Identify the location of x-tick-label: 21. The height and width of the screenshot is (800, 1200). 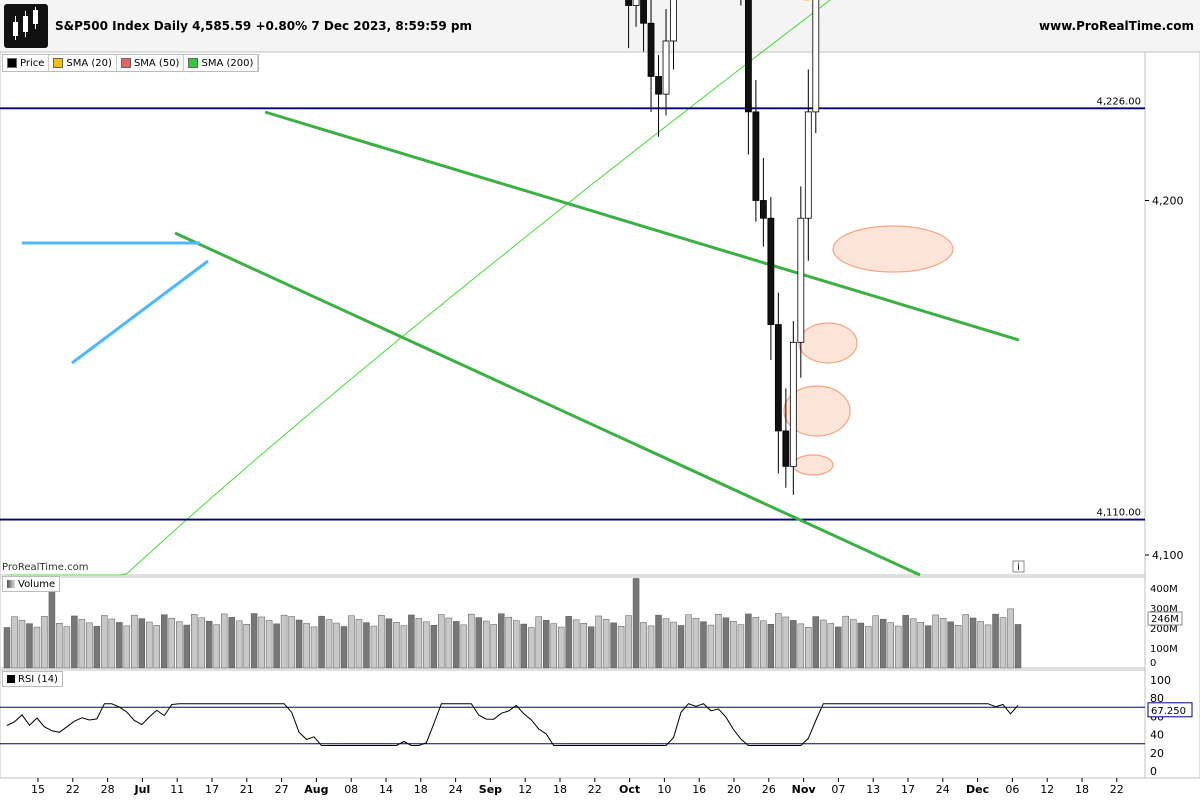
(247, 789).